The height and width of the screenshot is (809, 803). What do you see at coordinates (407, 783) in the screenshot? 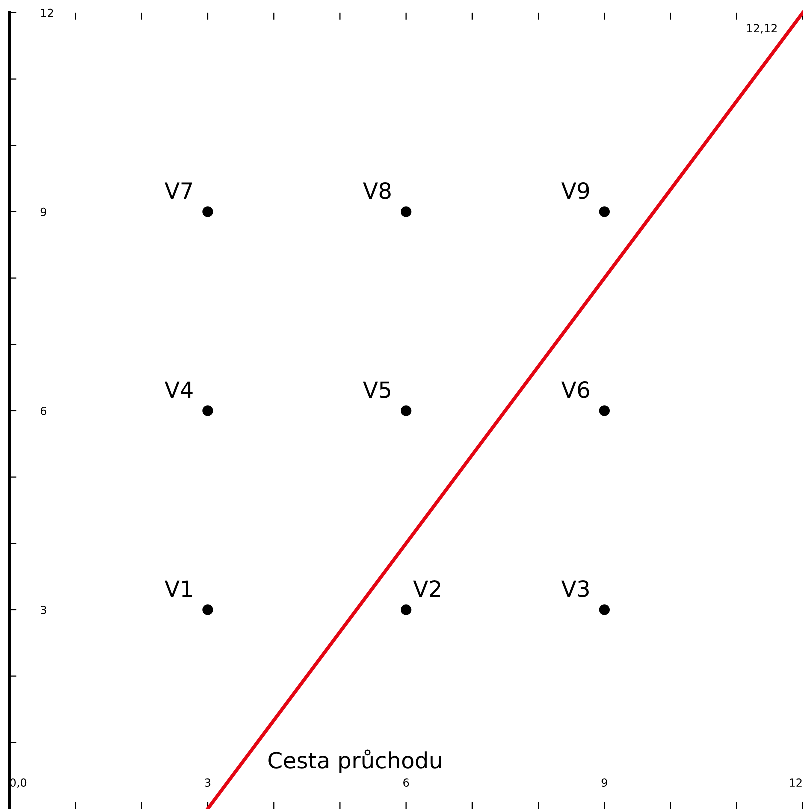
I see `x-tick-label: 6` at bounding box center [407, 783].